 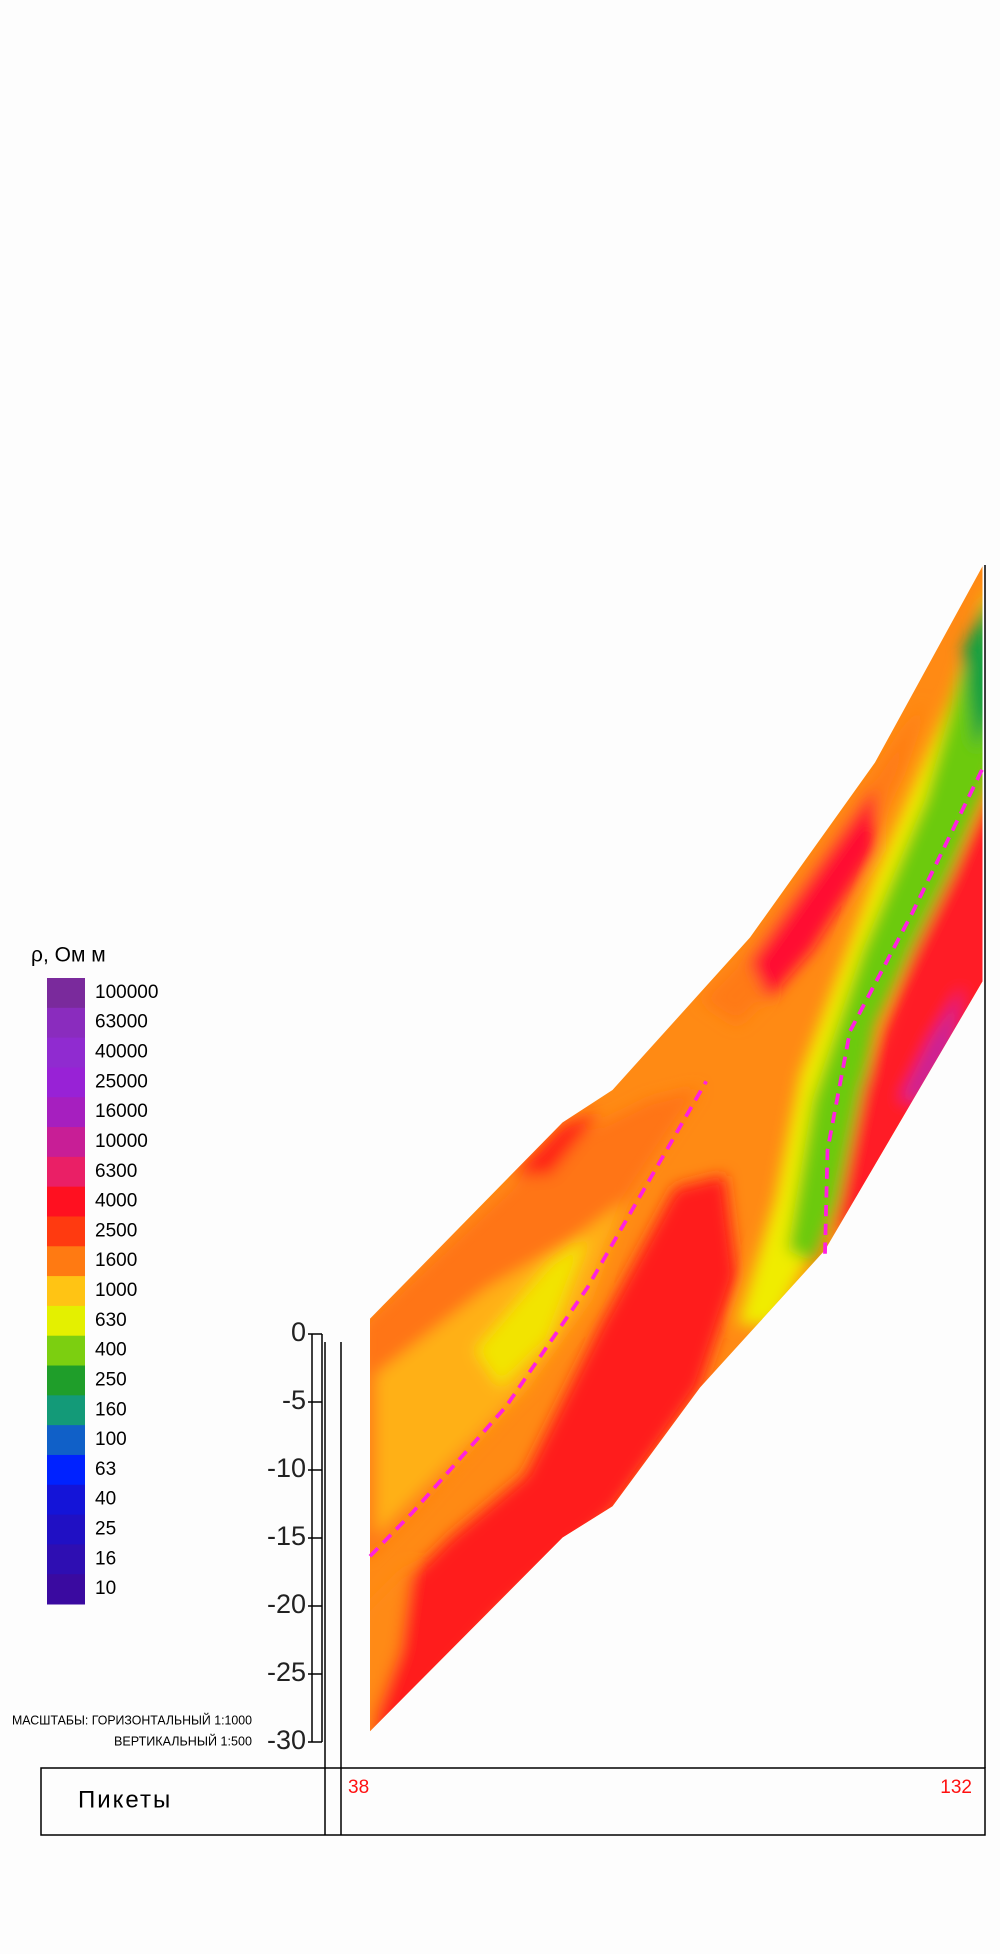 I want to click on legend-label: 1600, so click(x=116, y=1260).